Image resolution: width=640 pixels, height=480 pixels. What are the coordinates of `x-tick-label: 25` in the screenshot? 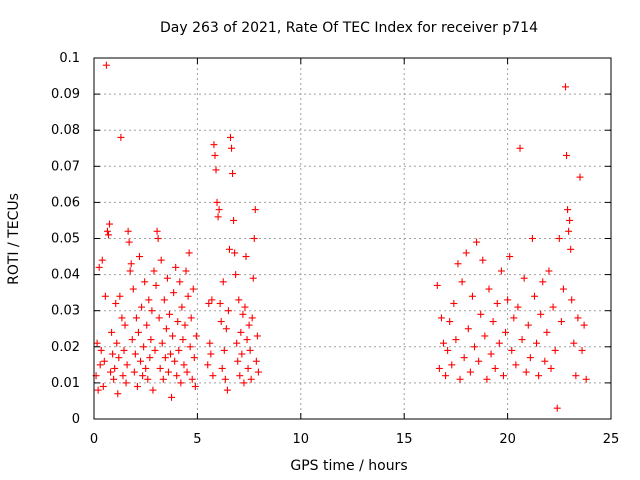 It's located at (611, 439).